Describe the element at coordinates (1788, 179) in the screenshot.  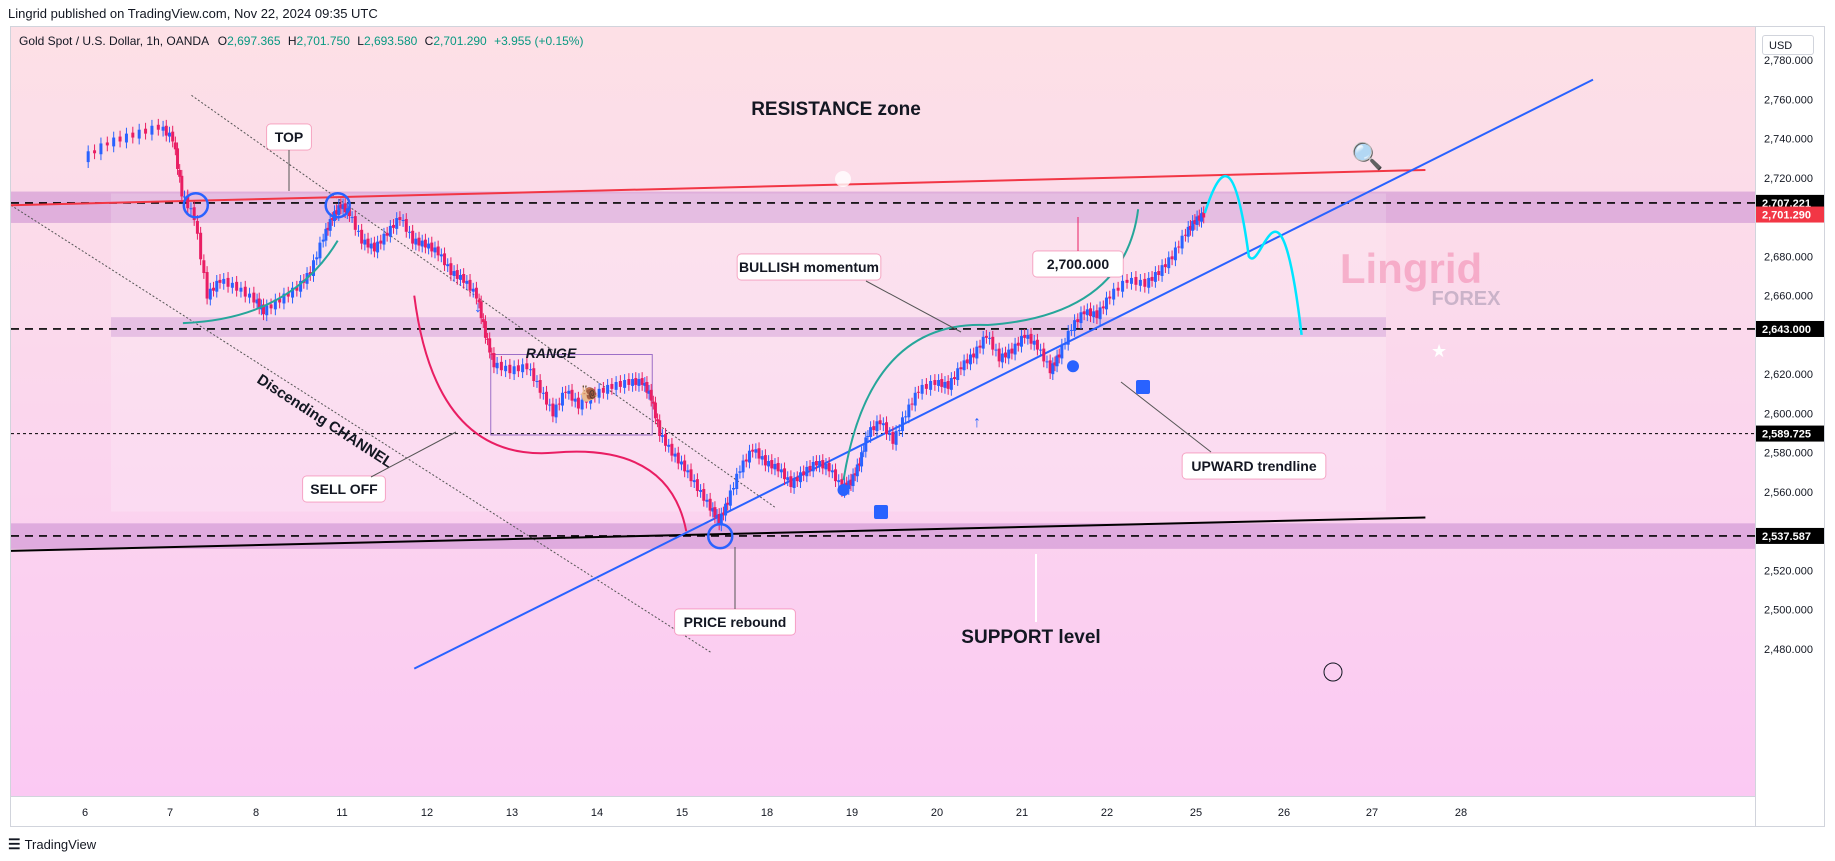
I see `price-tick-label: 2,720.000` at that location.